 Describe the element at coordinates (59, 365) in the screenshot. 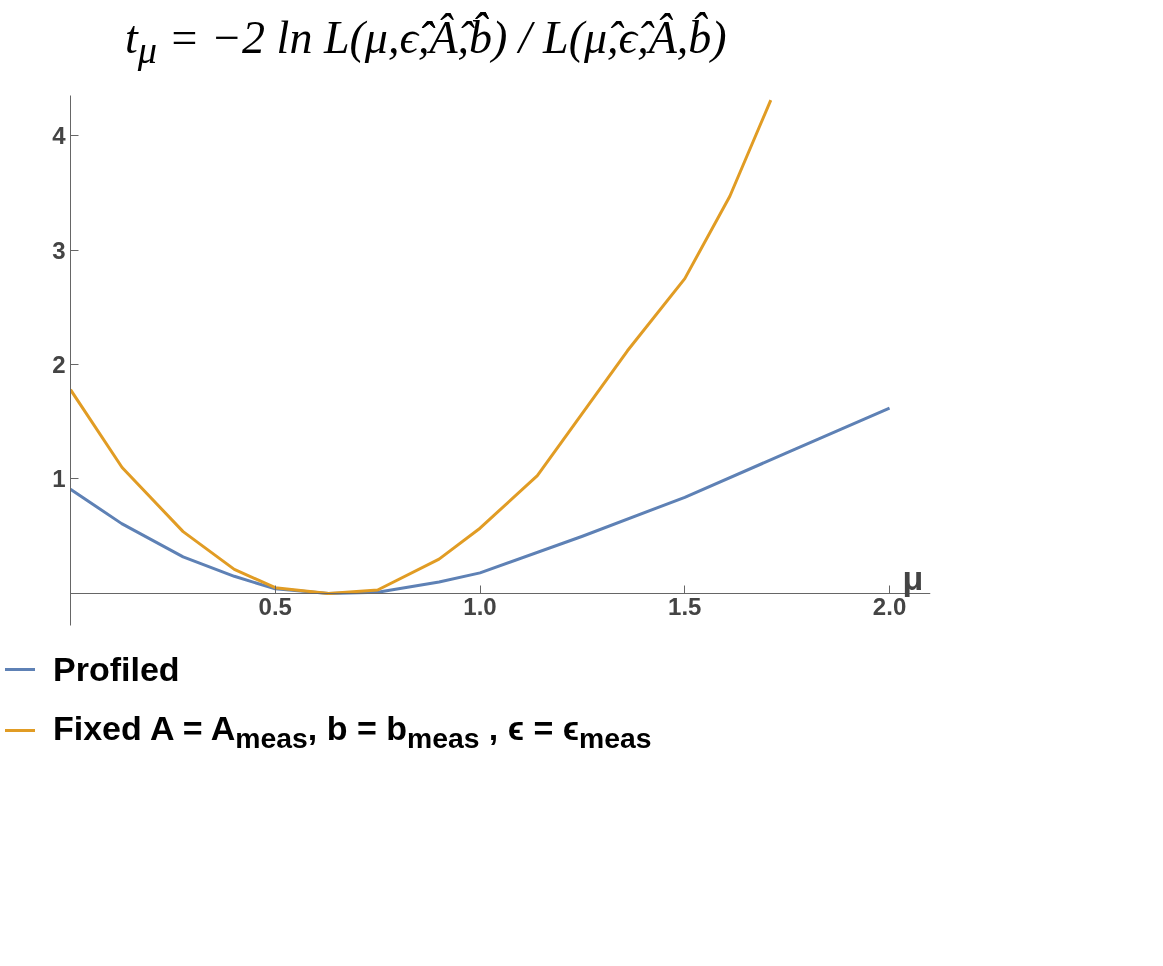

I see `y-tick-label: 2` at that location.